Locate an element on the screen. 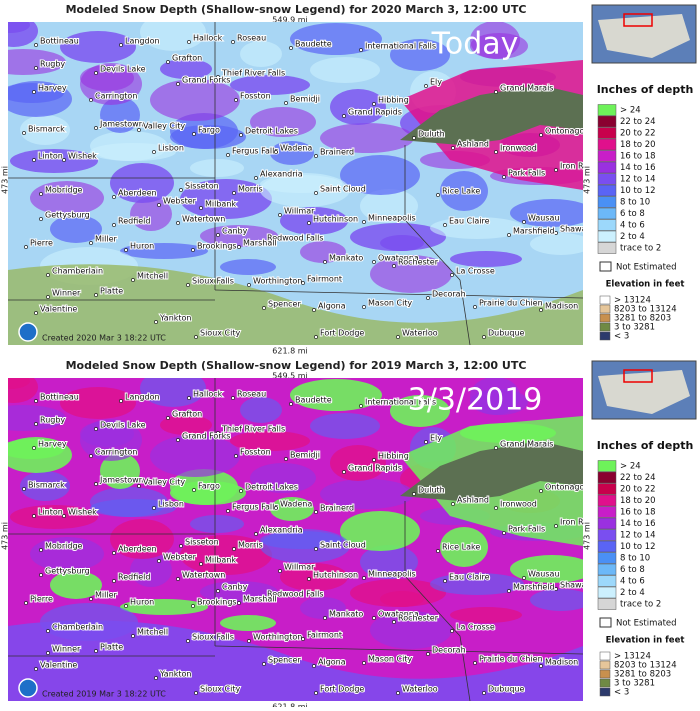 The height and width of the screenshot is (711, 700). city-label: Ontonagon is located at coordinates (567, 487).